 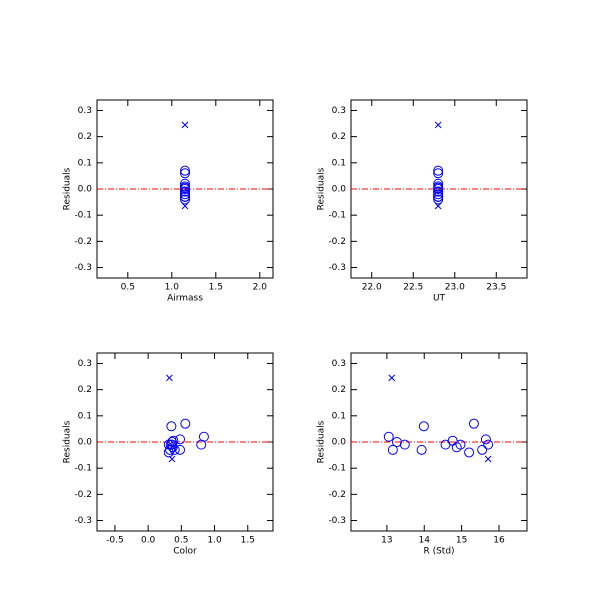 I want to click on x-tick-label: 22.5, so click(x=413, y=288).